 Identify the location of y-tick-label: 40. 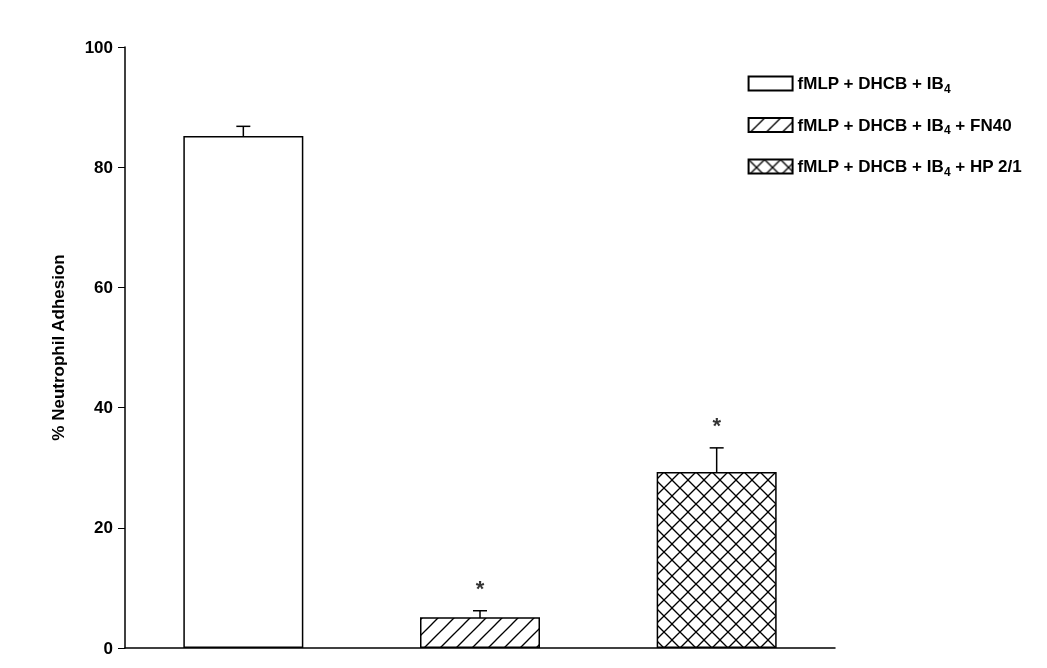
(103, 408).